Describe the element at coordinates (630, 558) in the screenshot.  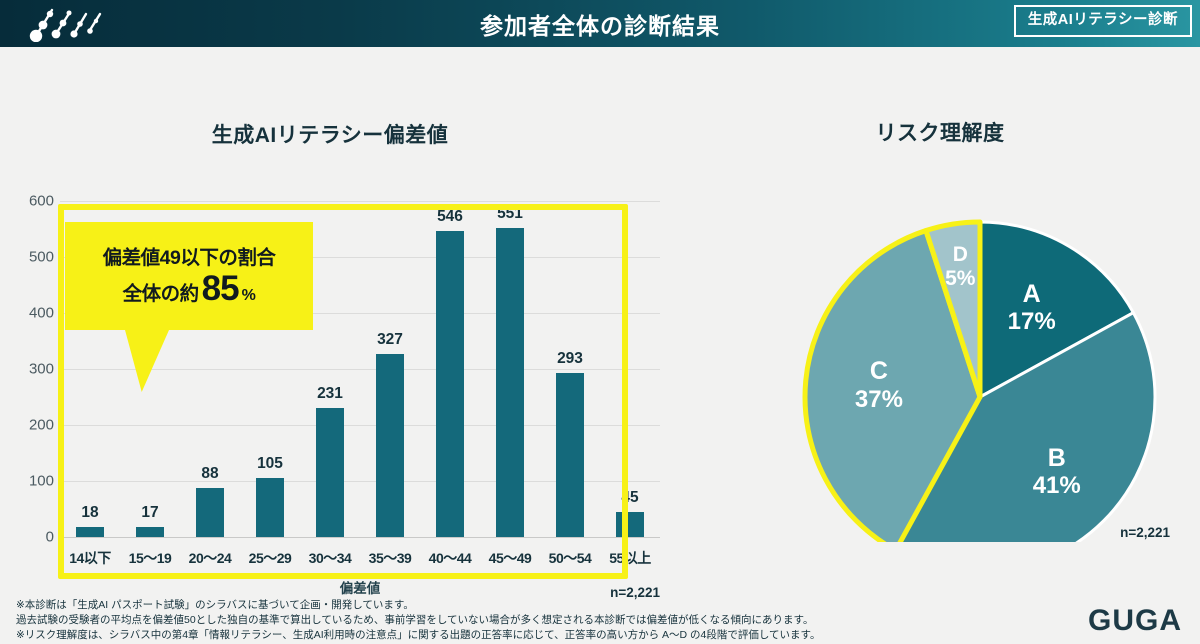
I see `bar-category-label: 55以上` at that location.